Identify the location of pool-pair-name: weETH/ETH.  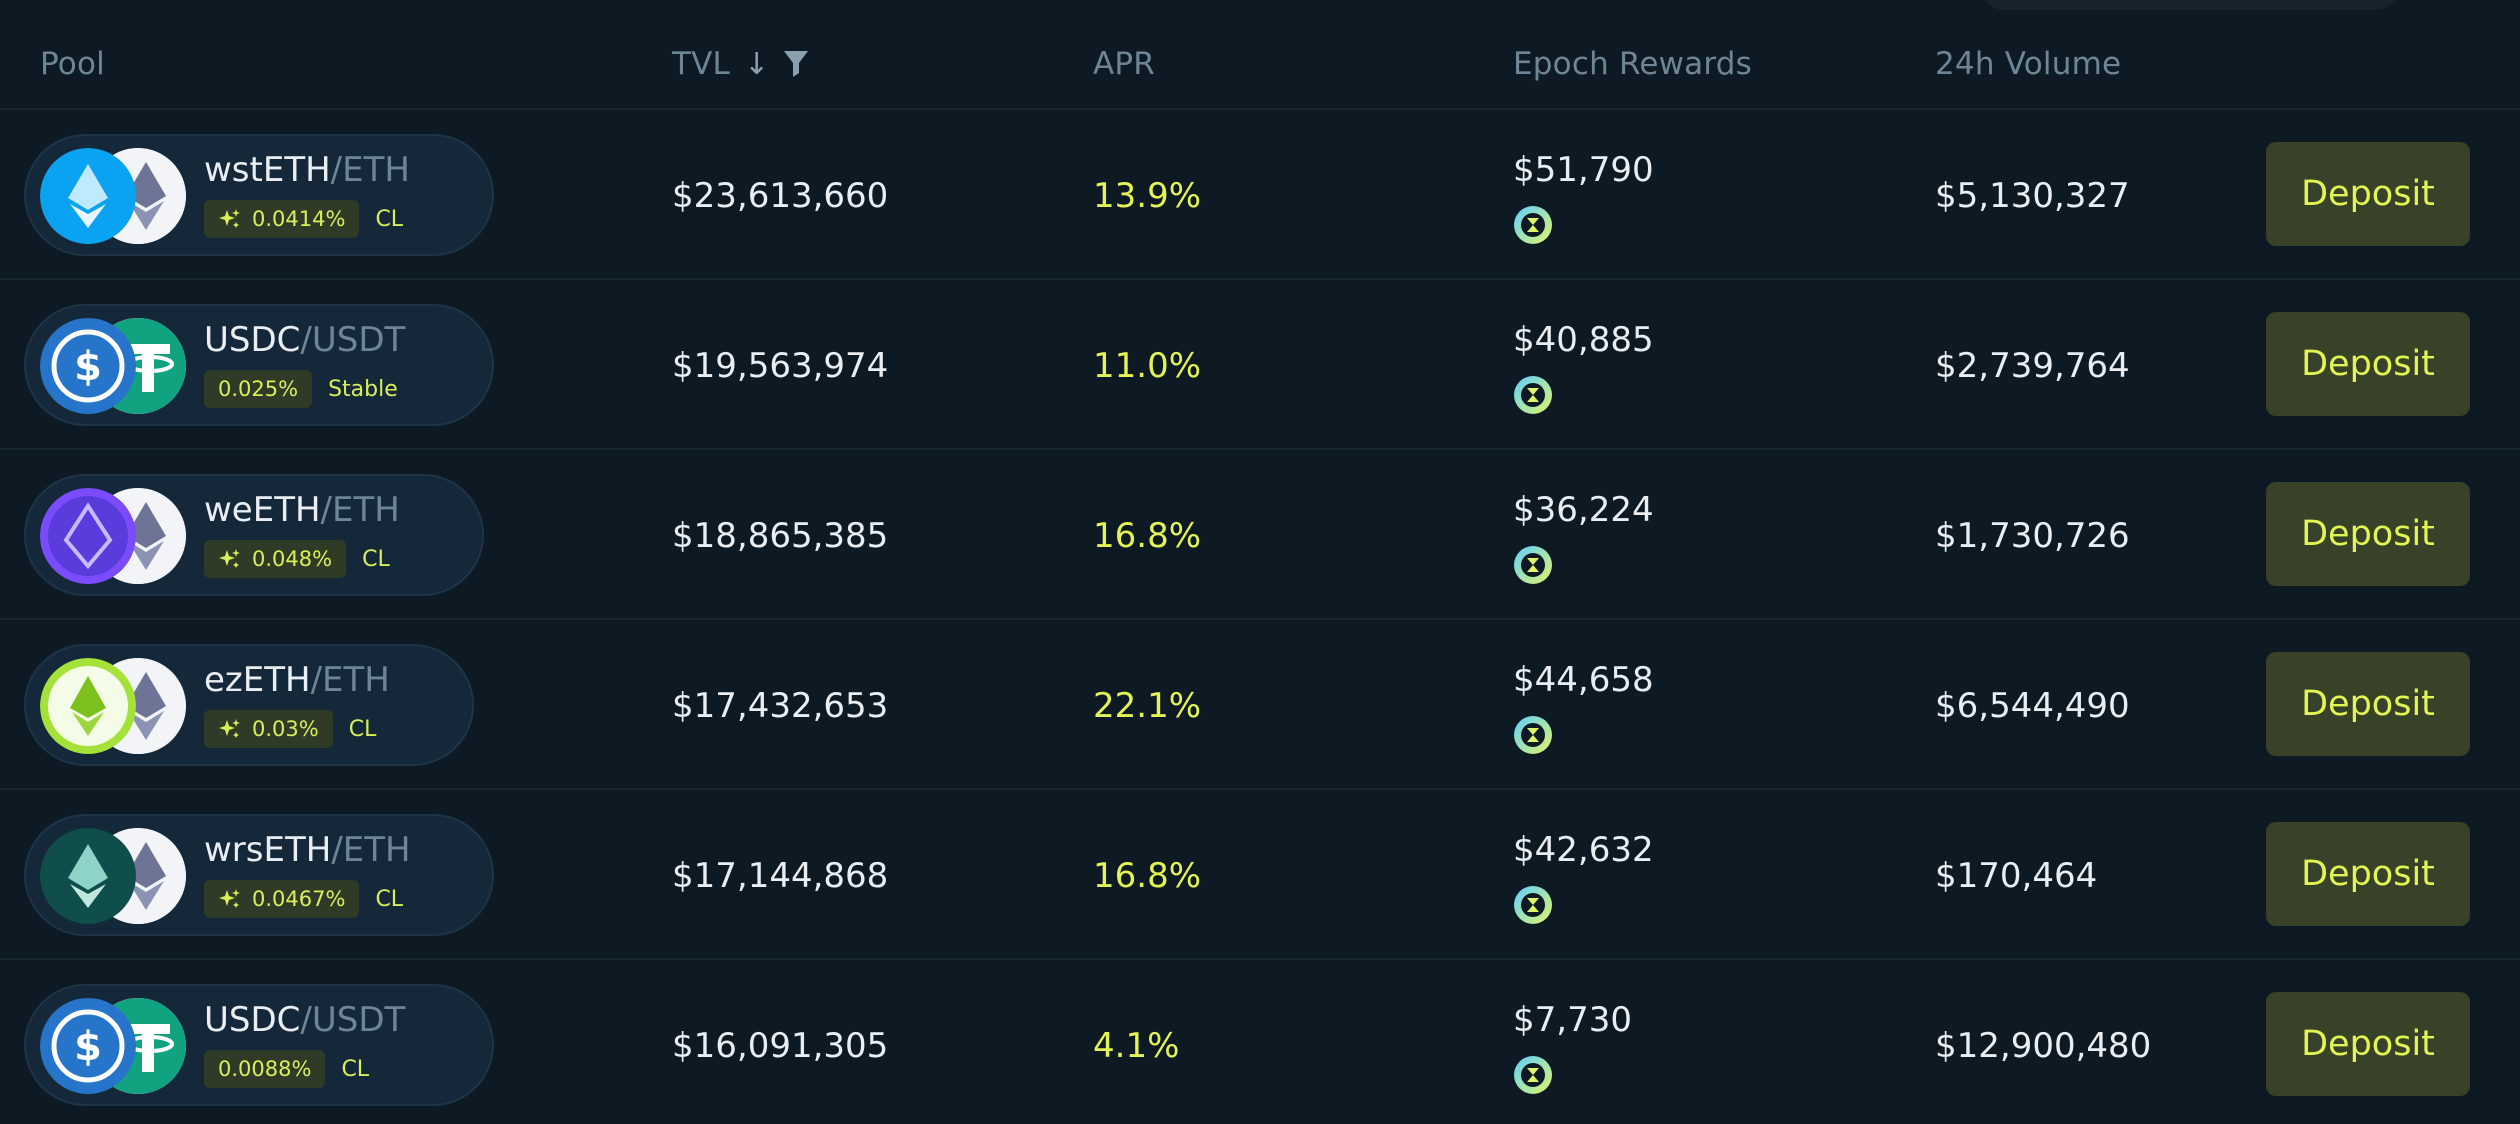
(302, 510).